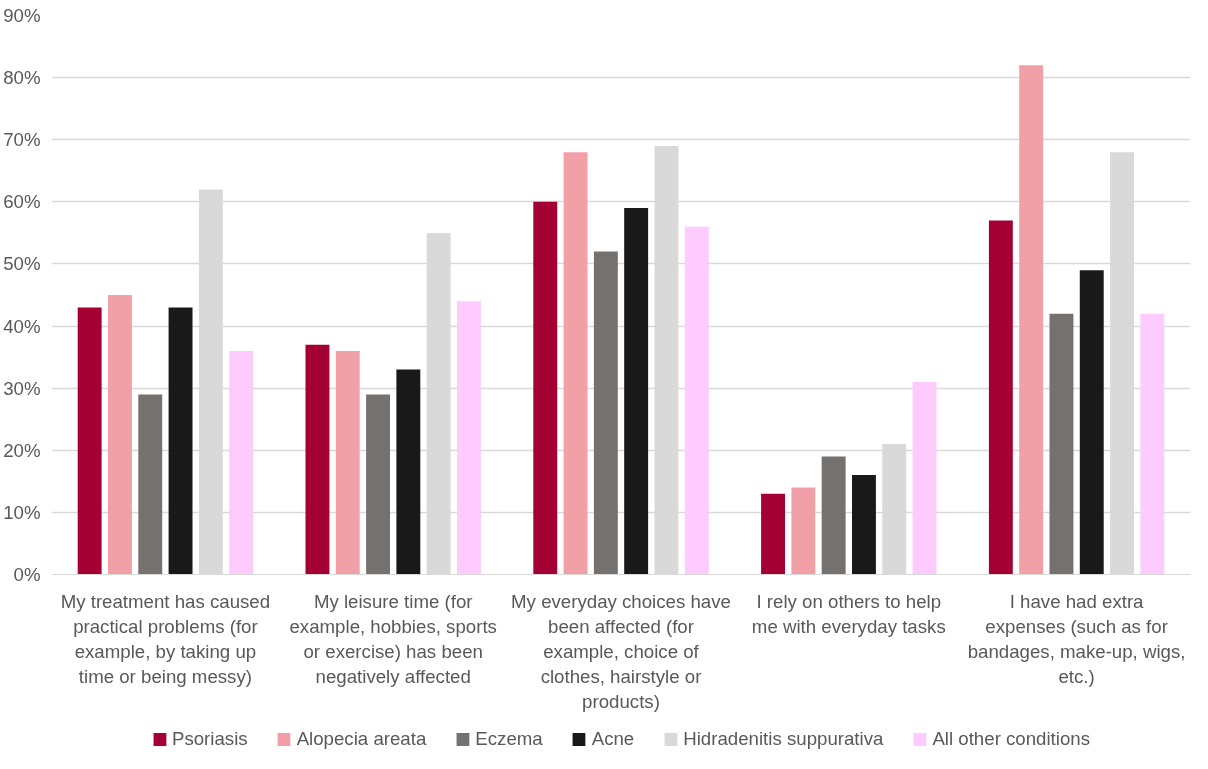 This screenshot has width=1208, height=769. What do you see at coordinates (613, 739) in the screenshot?
I see `legend-label: Acne` at bounding box center [613, 739].